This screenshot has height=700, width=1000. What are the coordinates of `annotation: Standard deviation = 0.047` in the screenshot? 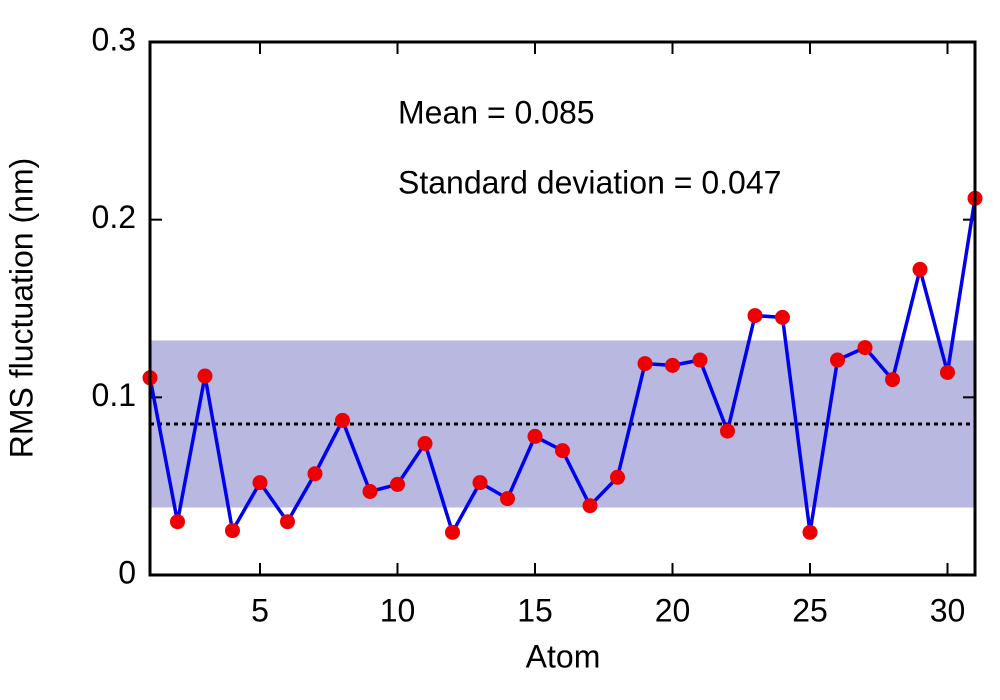 It's located at (589, 182).